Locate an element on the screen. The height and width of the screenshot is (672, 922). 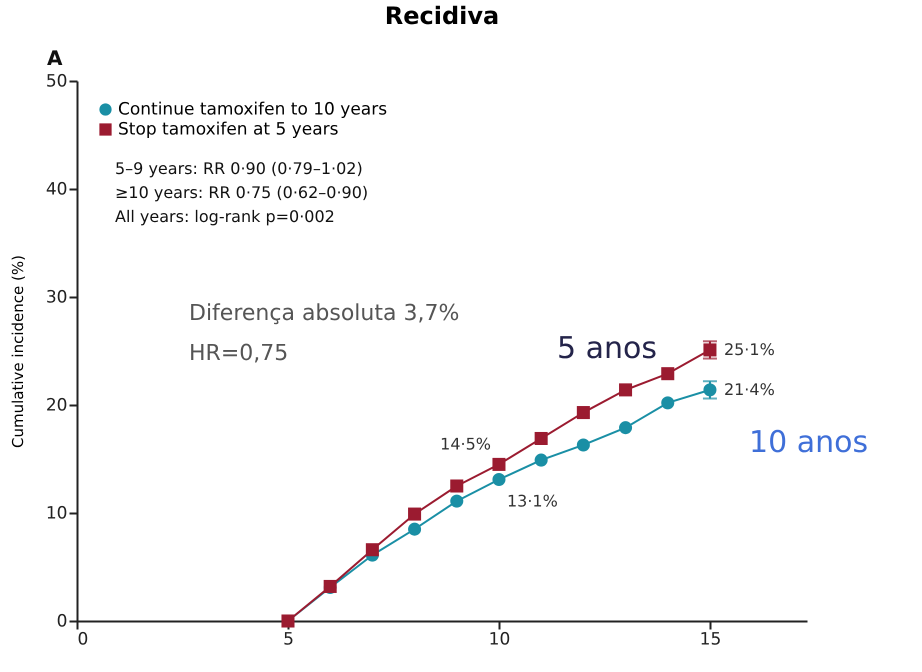
annotation: Diferença absoluta 3,7% is located at coordinates (324, 313).